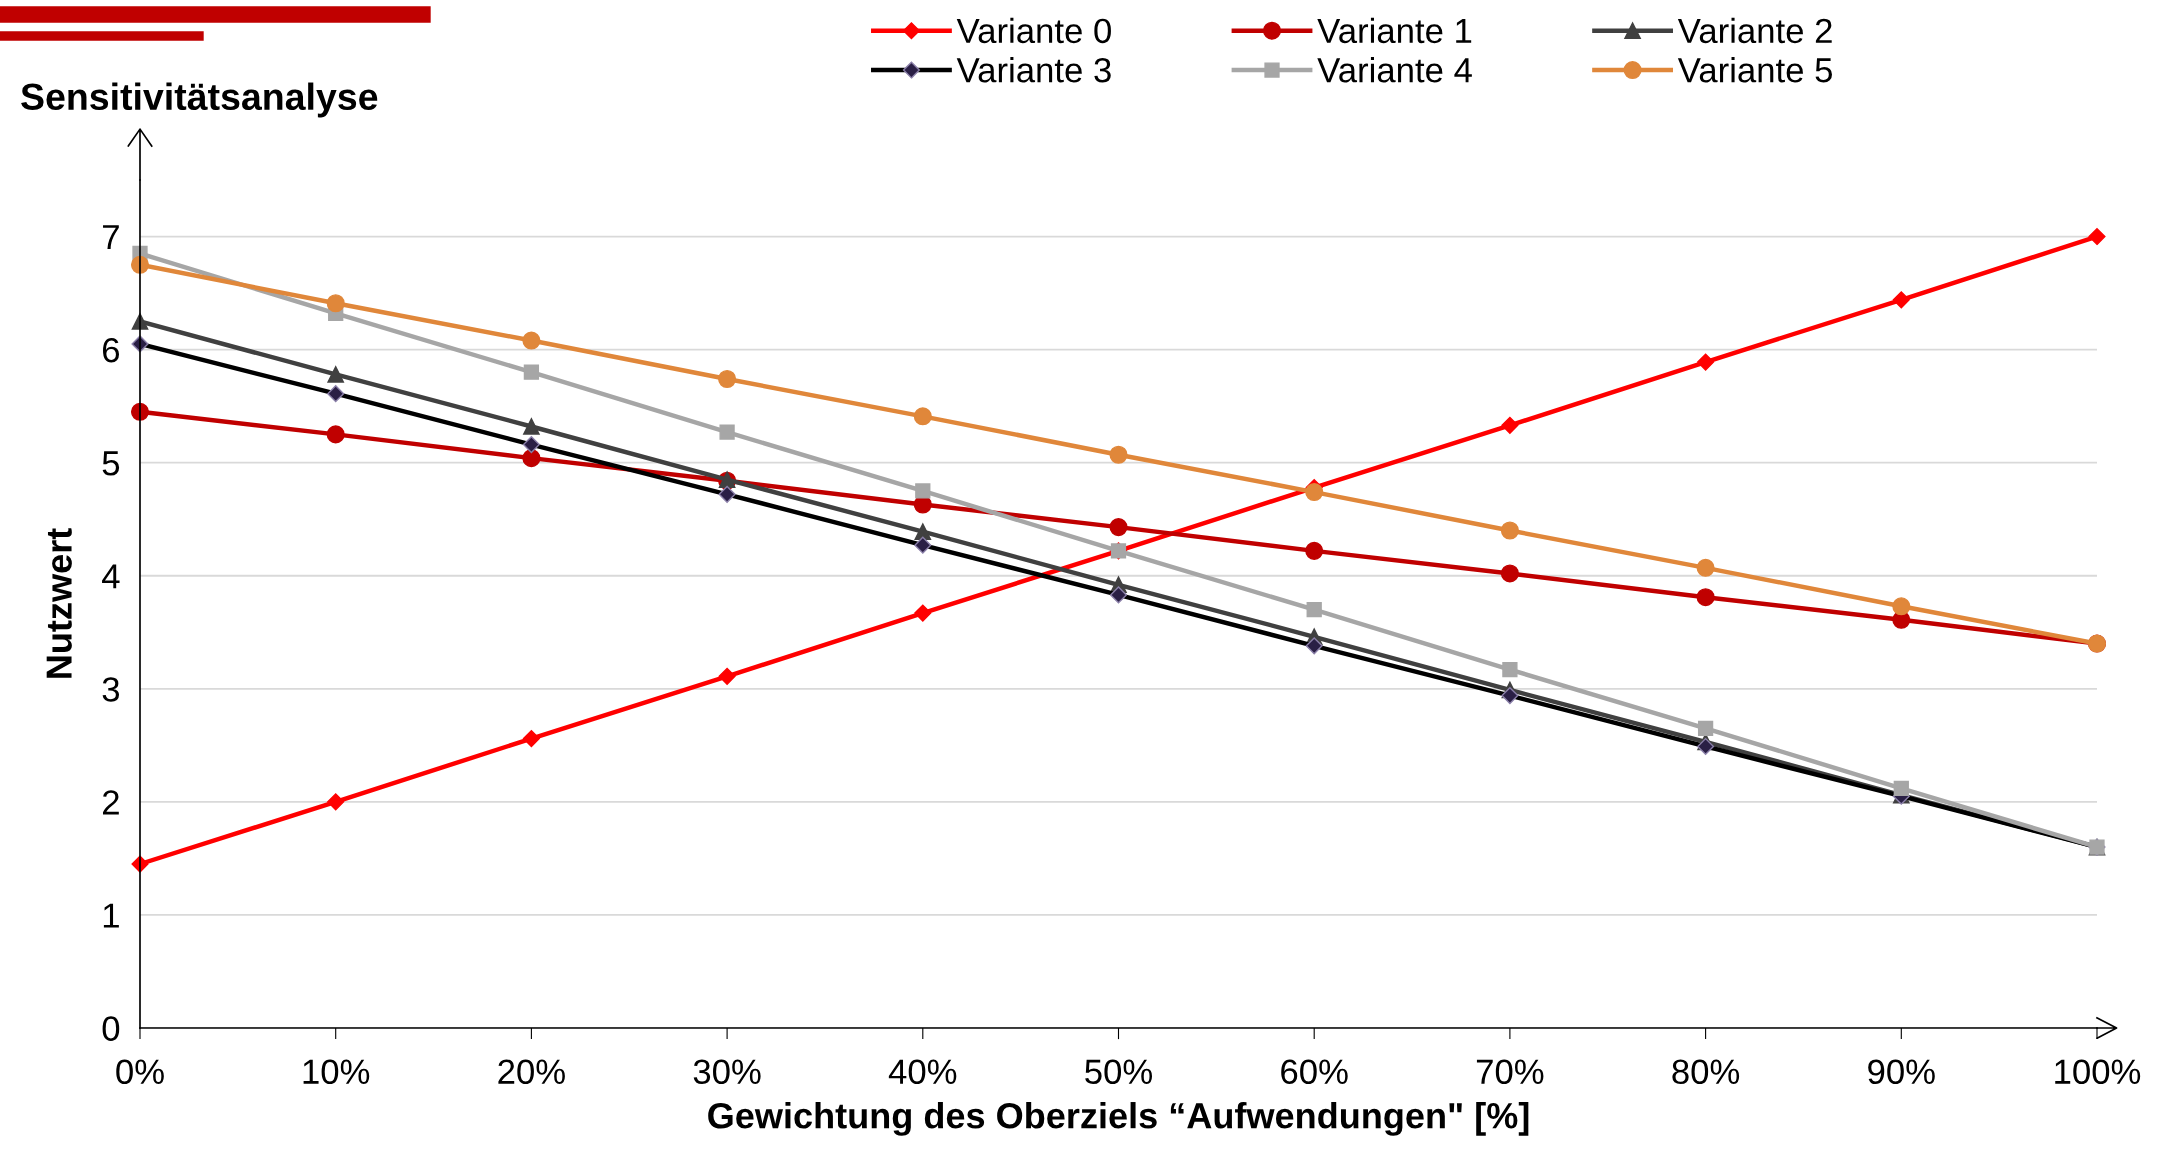  I want to click on y-tick-label: 1, so click(111, 915).